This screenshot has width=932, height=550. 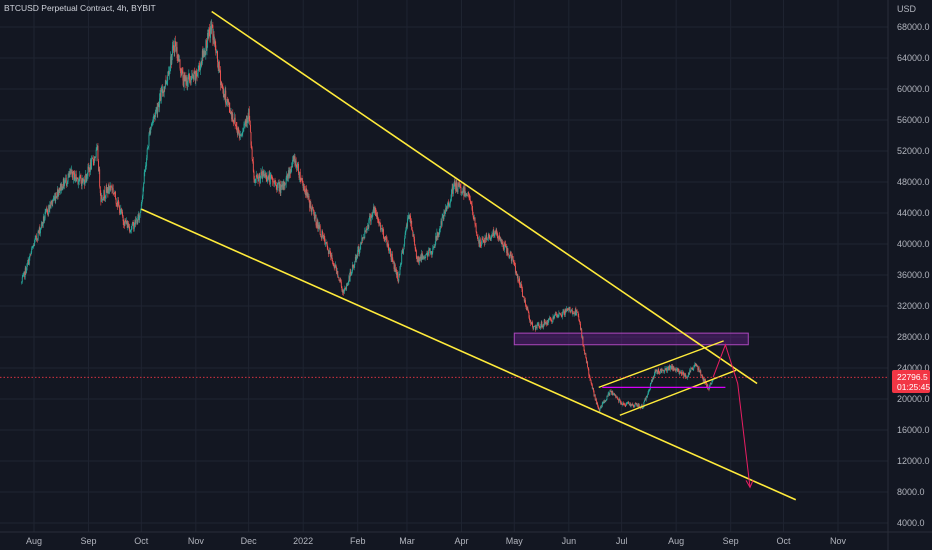 I want to click on x-tick-label-3: Nov, so click(x=196, y=541).